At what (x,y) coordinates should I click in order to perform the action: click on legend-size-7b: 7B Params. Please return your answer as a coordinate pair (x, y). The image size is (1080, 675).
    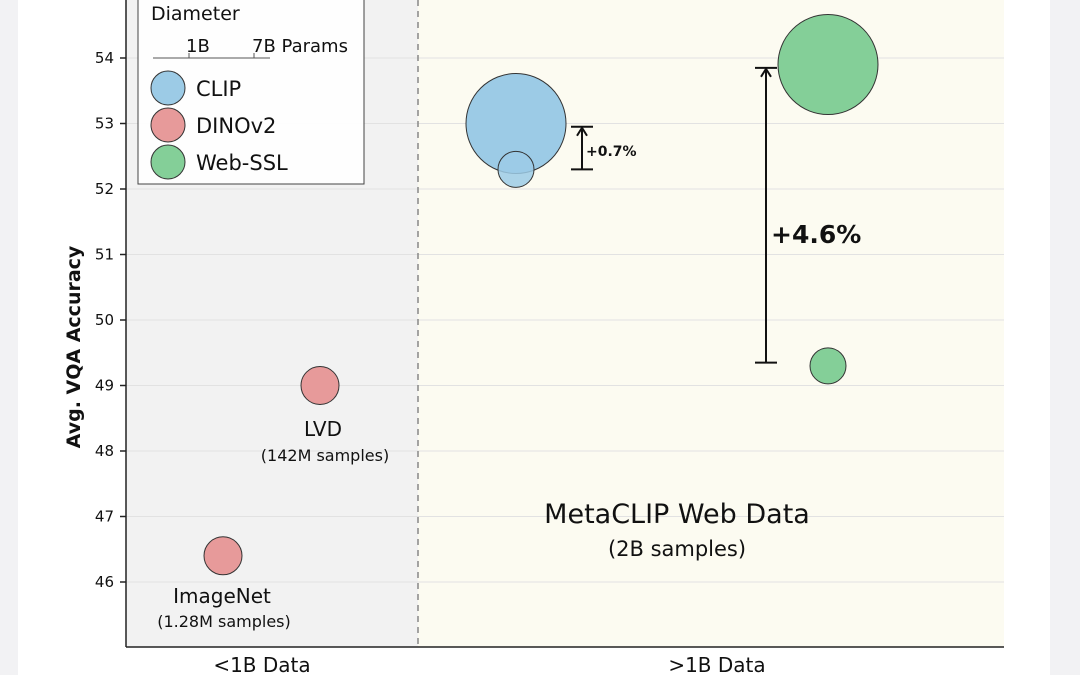
    Looking at the image, I should click on (300, 46).